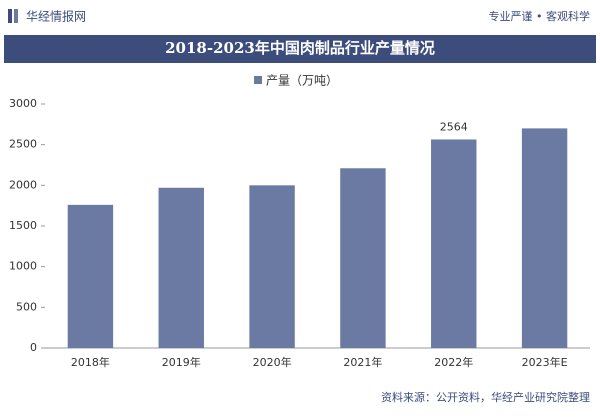 This screenshot has height=419, width=600. I want to click on source: 资料来源：公开资料，华经产业研究院整理, so click(485, 397).